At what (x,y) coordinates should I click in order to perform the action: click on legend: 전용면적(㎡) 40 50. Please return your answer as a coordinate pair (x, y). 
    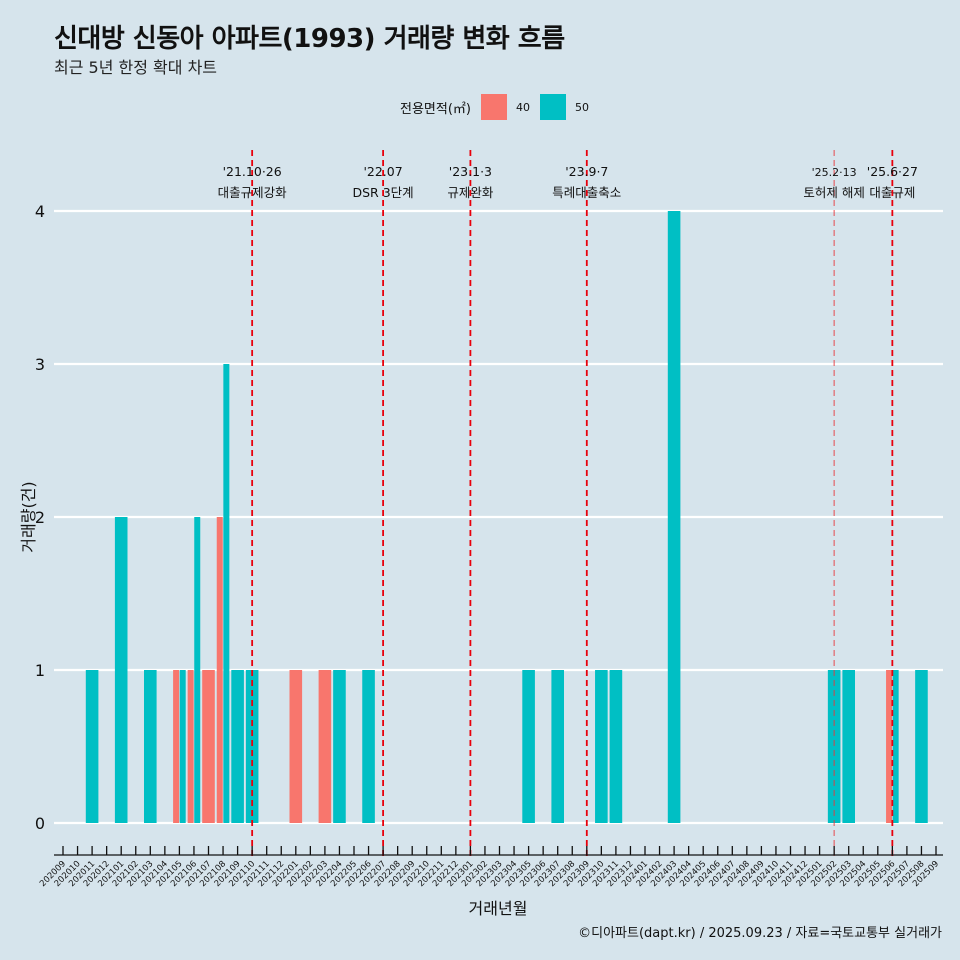
    Looking at the image, I should click on (499, 107).